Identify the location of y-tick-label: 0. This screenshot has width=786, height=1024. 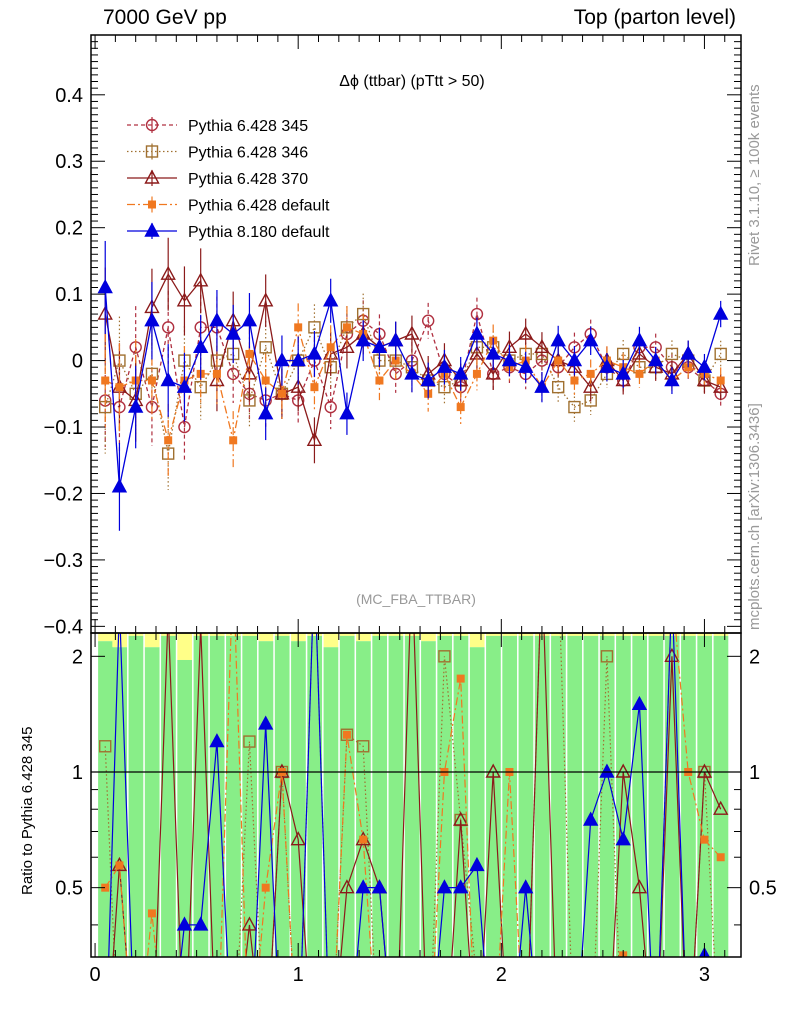
(77, 362).